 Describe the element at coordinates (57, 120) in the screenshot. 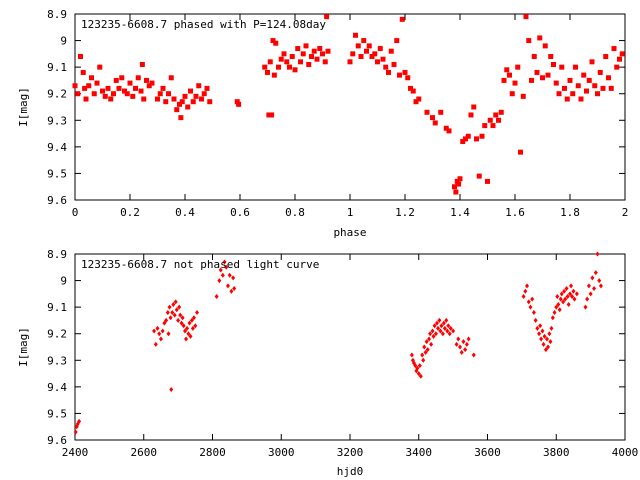

I see `y-tick-label: 9.3` at that location.